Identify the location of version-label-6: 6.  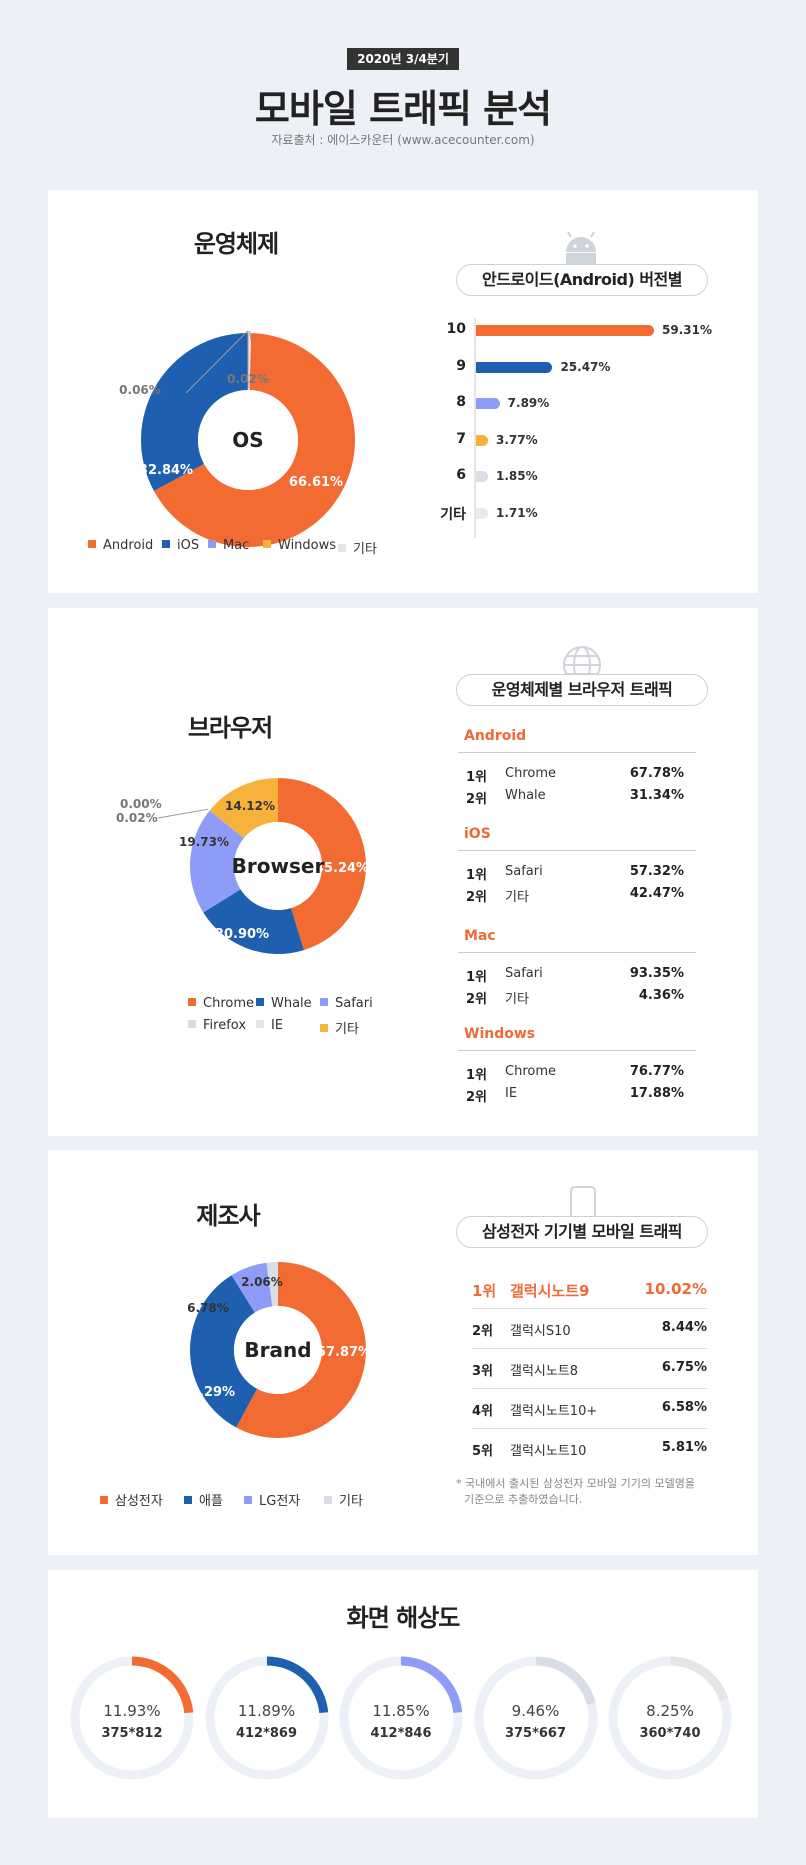
(461, 475).